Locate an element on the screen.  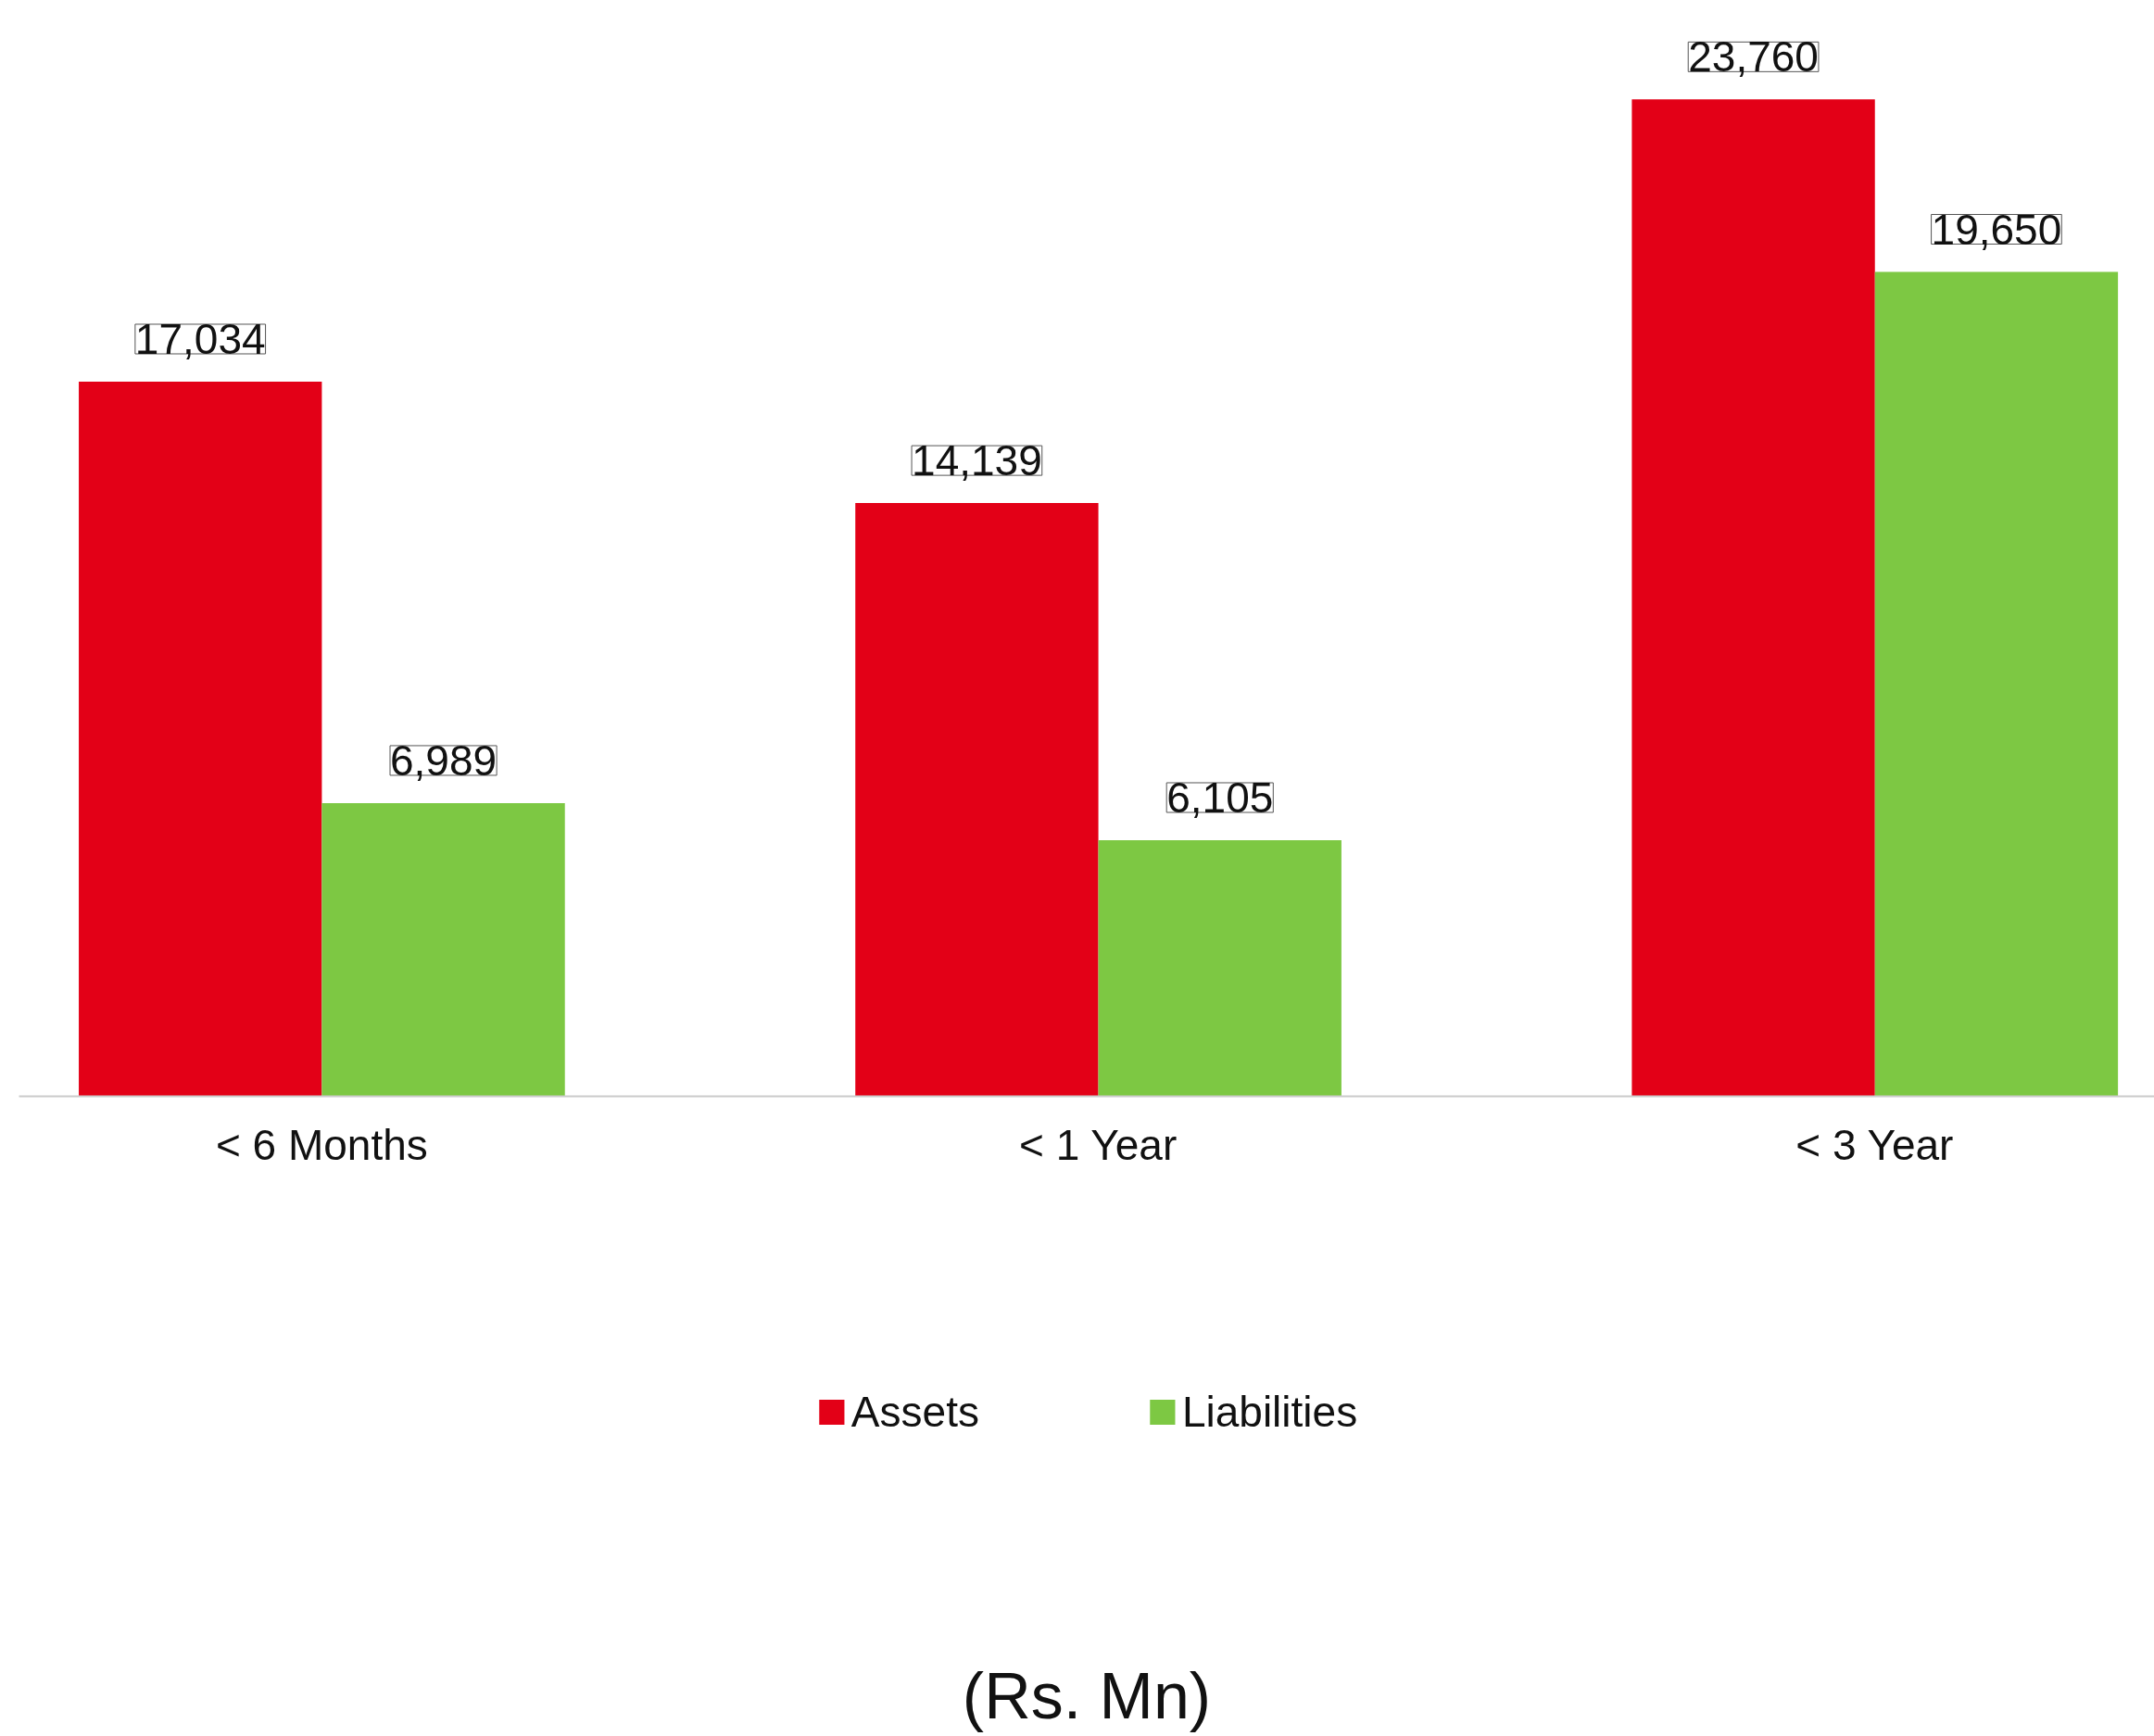
x-tick-label: < 6 Months is located at coordinates (321, 1144).